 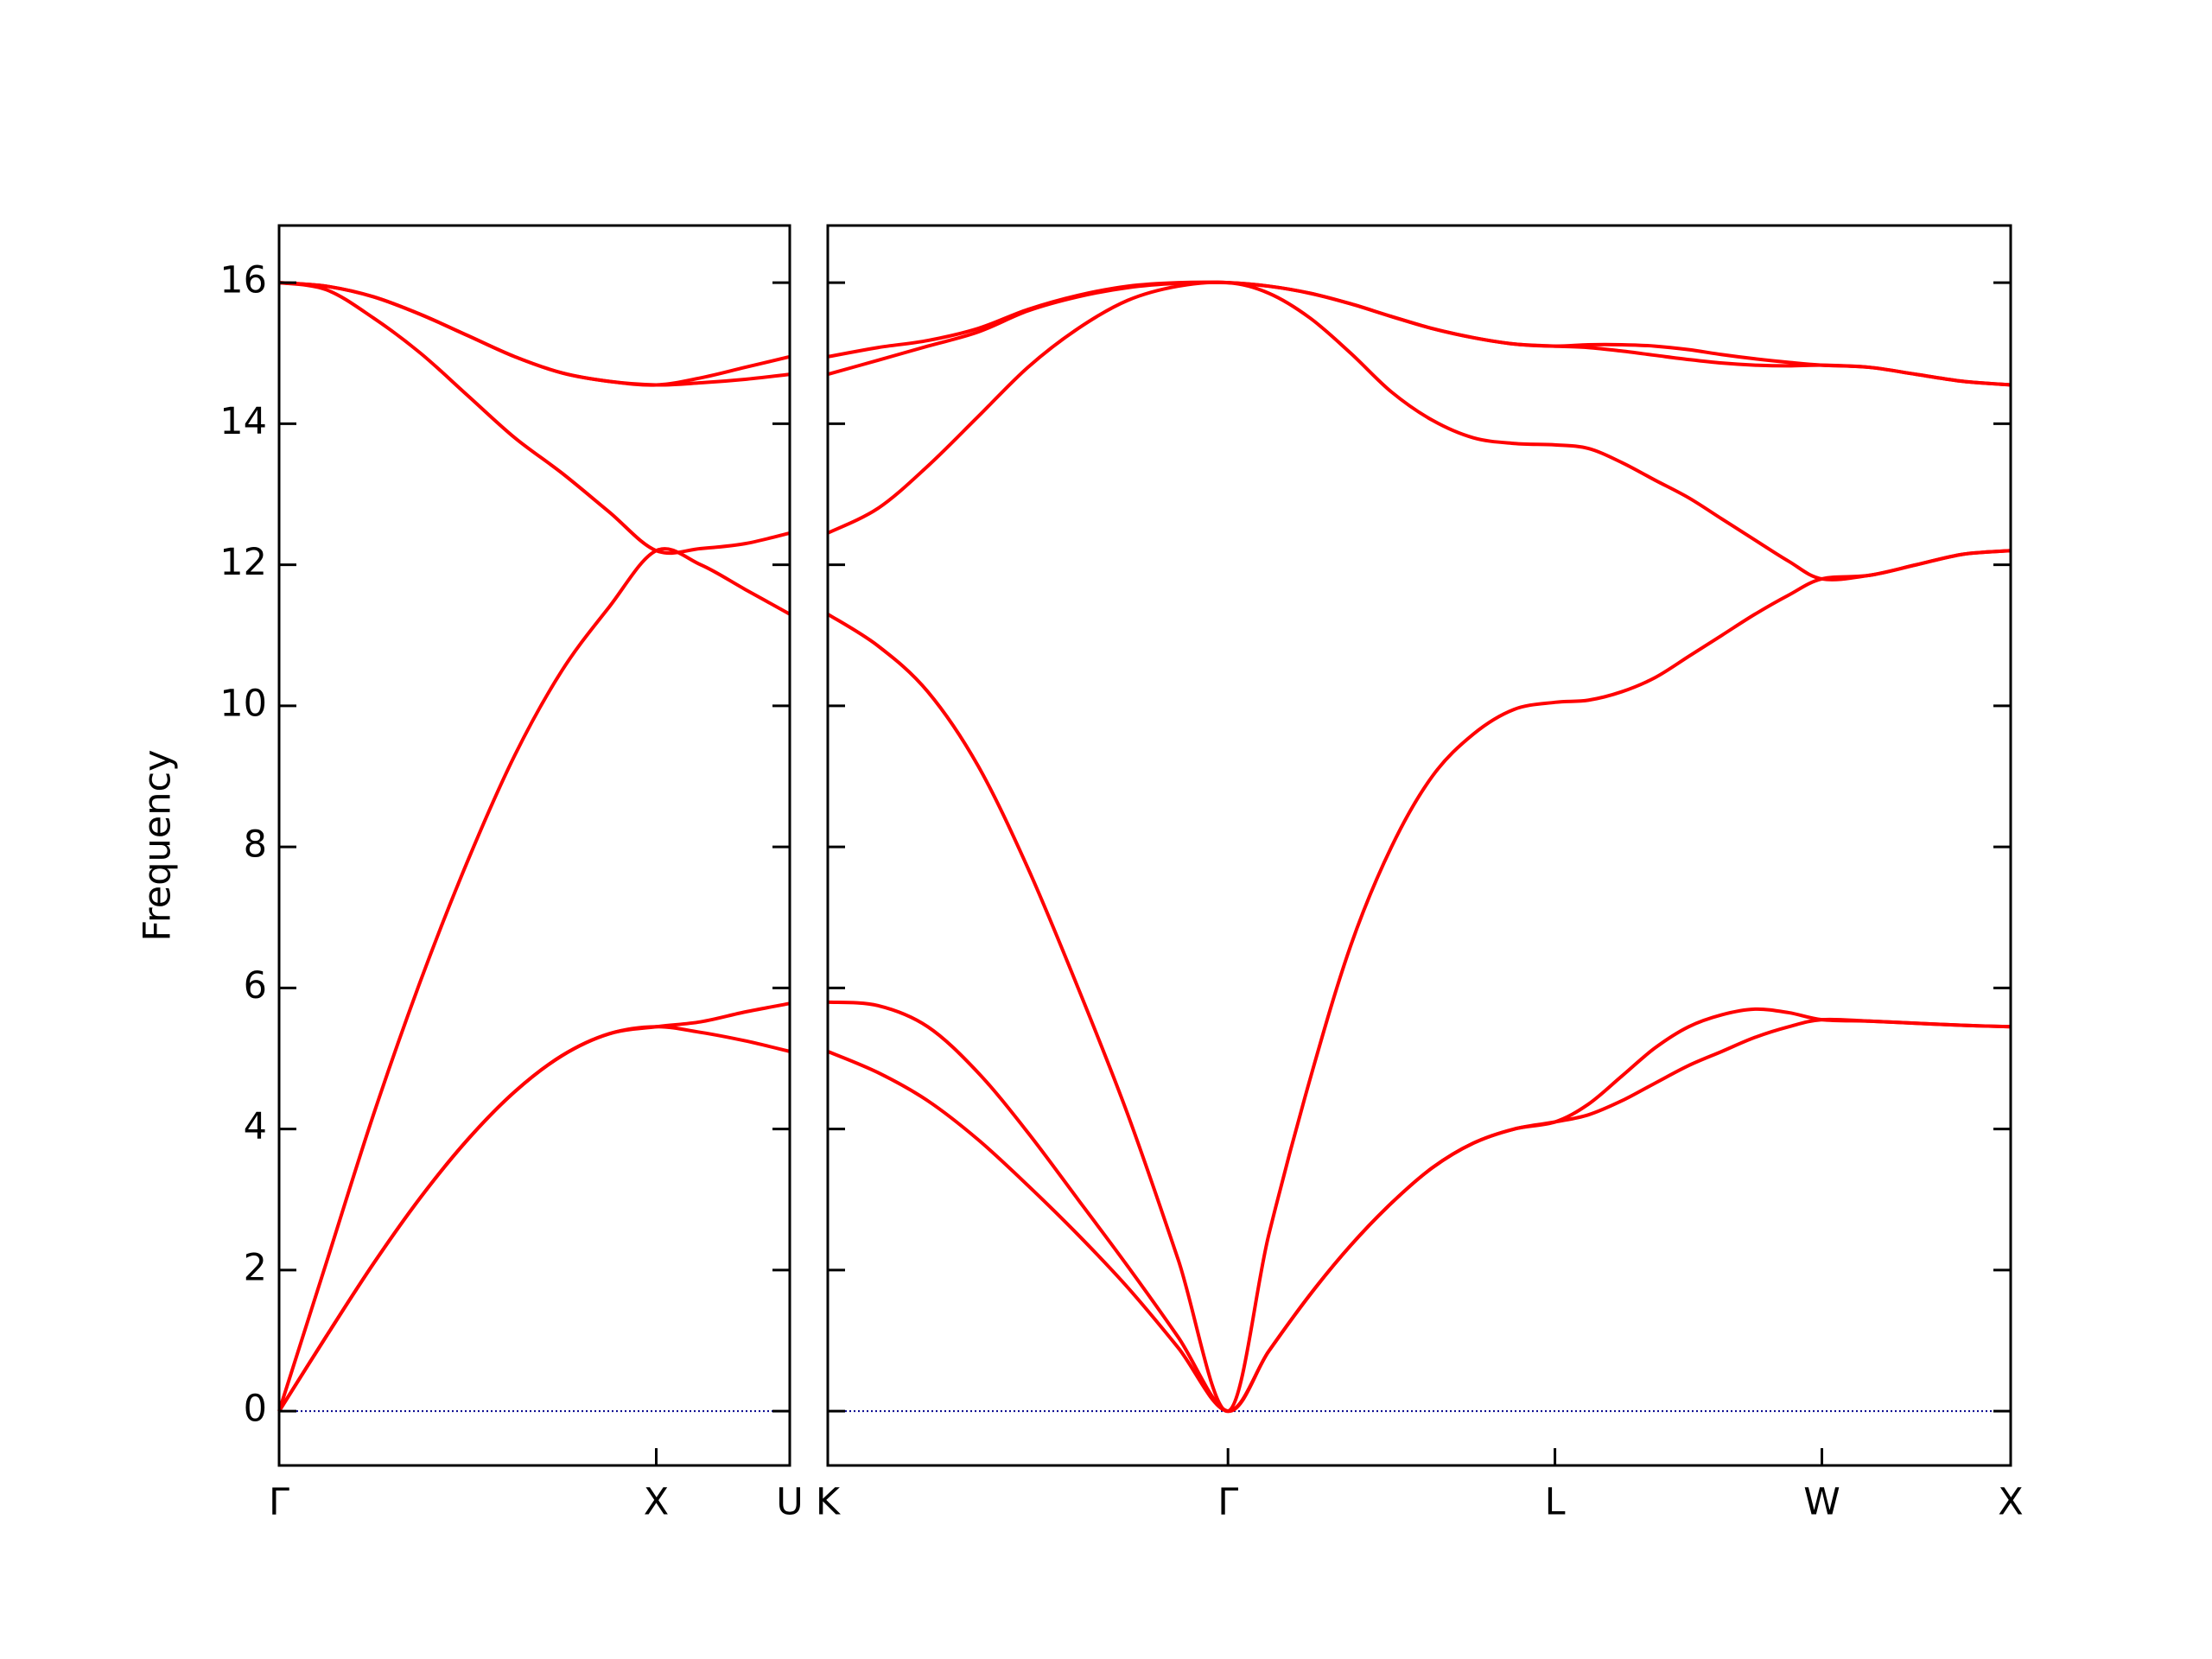 What do you see at coordinates (255, 845) in the screenshot?
I see `y-tick-label: 8` at bounding box center [255, 845].